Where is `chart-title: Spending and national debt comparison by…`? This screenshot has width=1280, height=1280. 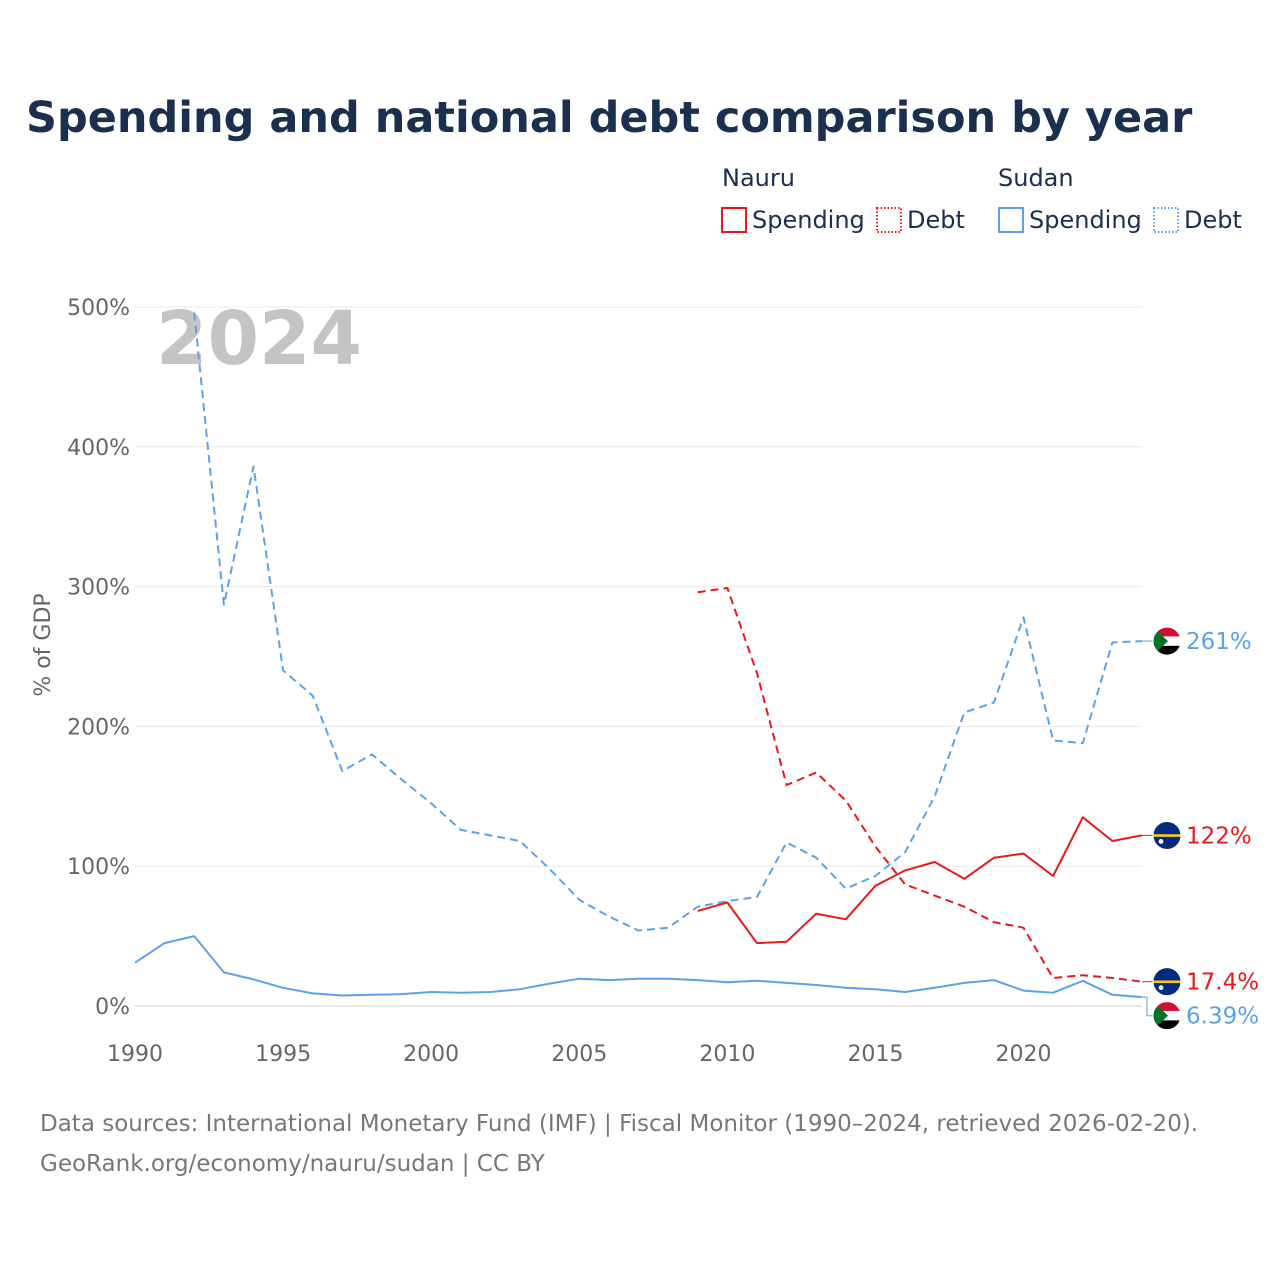
chart-title: Spending and national debt comparison by… is located at coordinates (609, 118).